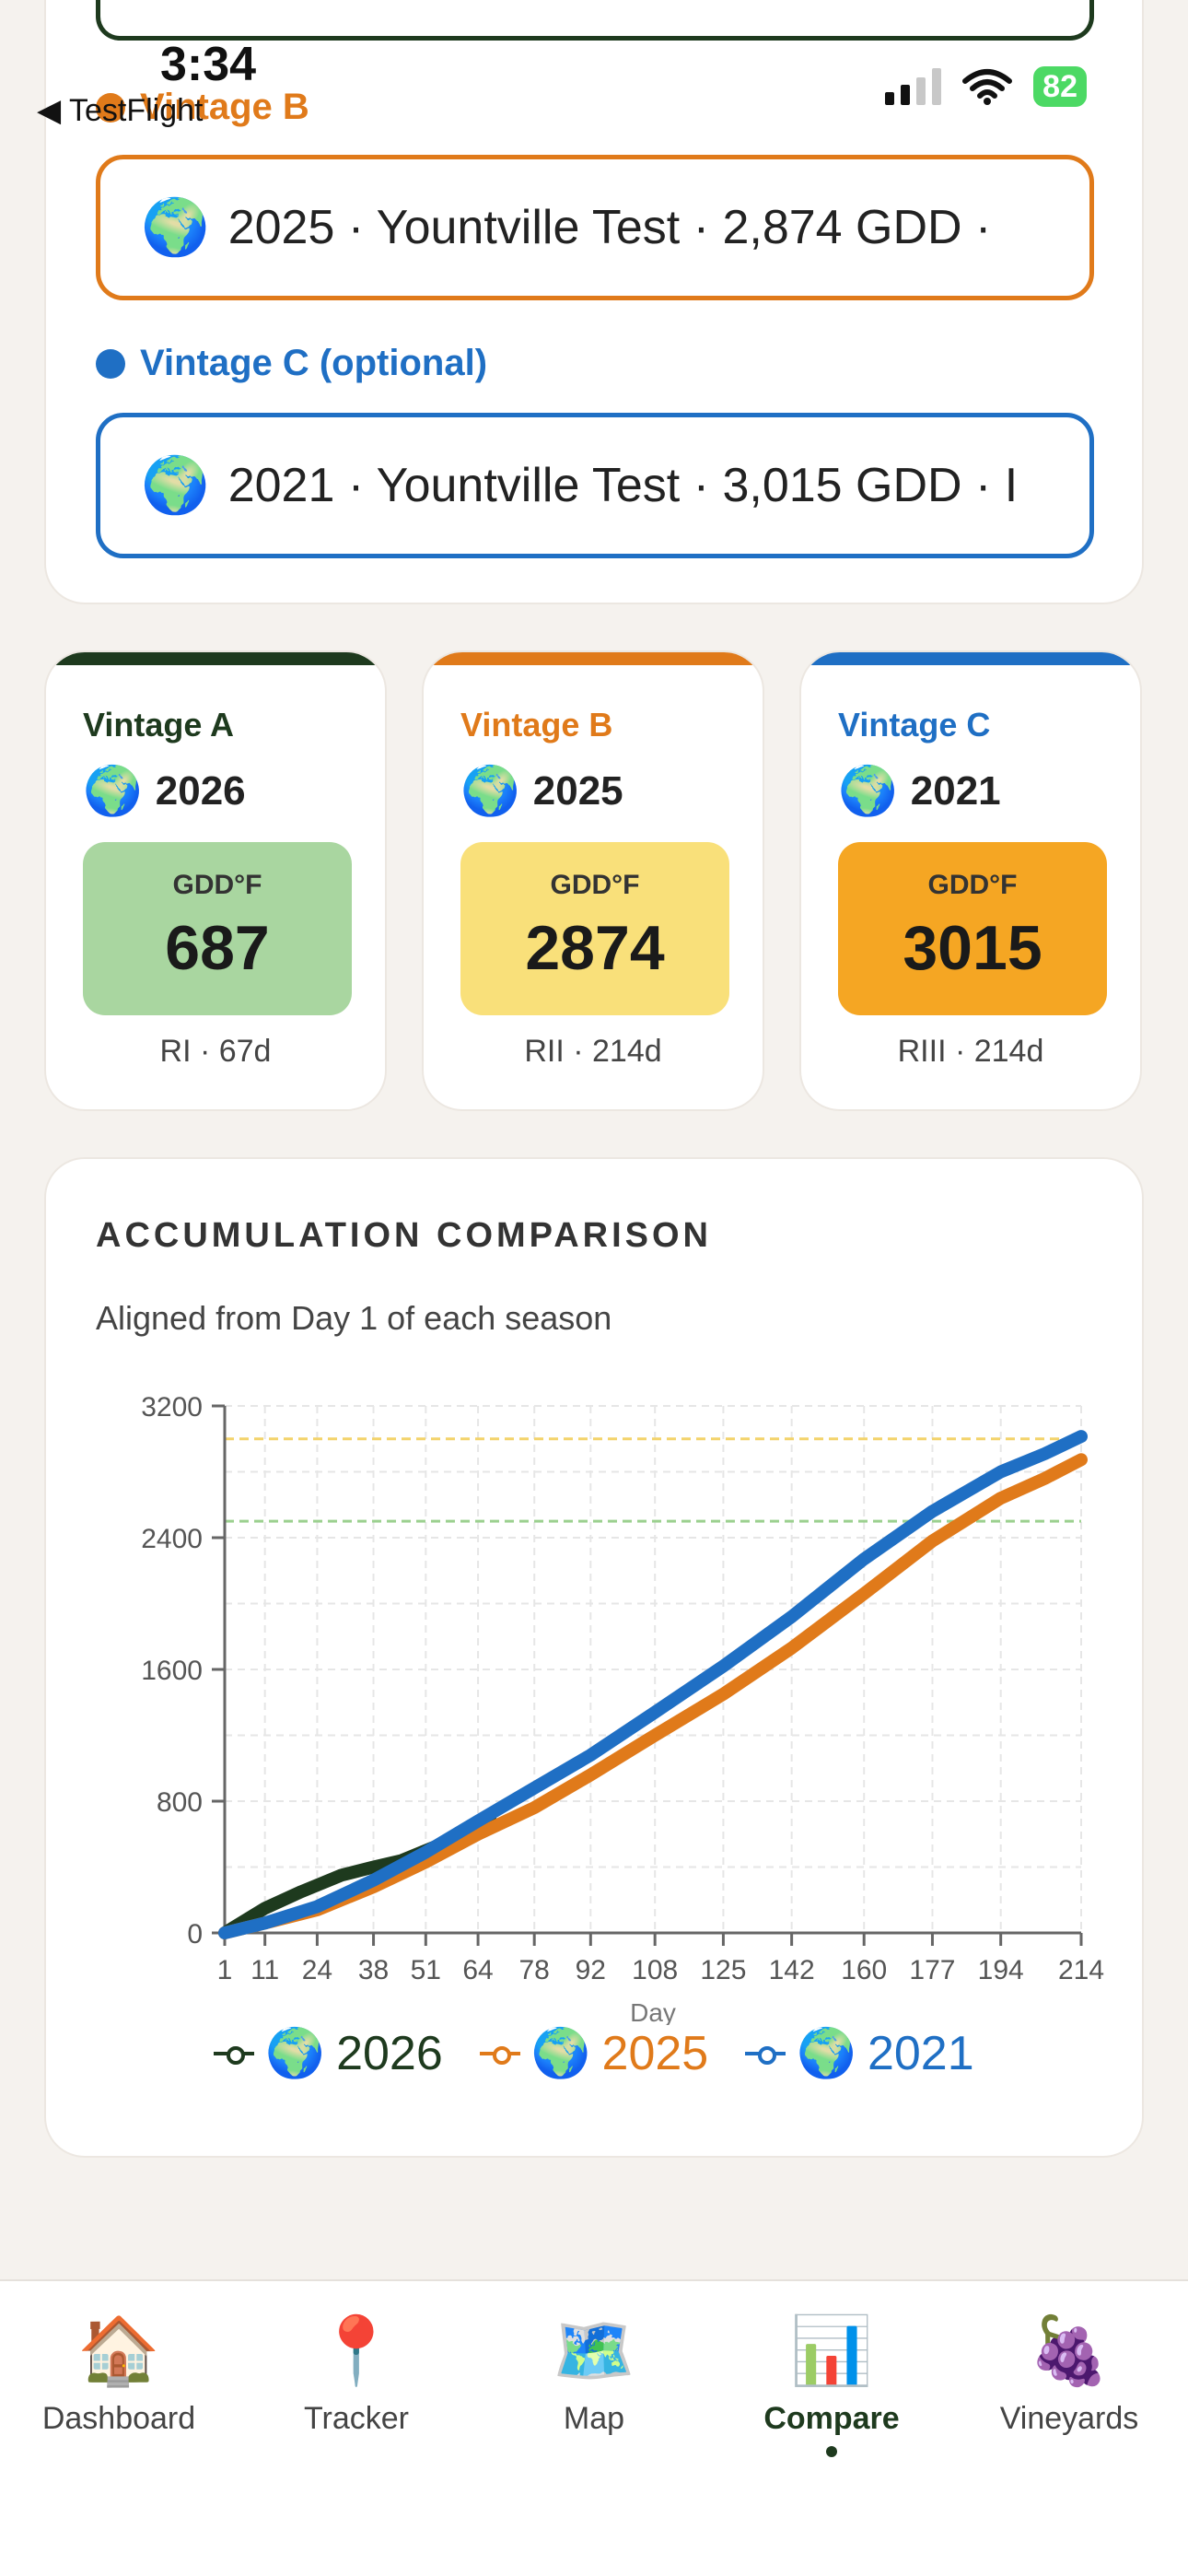 The width and height of the screenshot is (1188, 2576). I want to click on vintage-c-value: 2021 · Yountville Test · 3,015 GDD · I, so click(623, 485).